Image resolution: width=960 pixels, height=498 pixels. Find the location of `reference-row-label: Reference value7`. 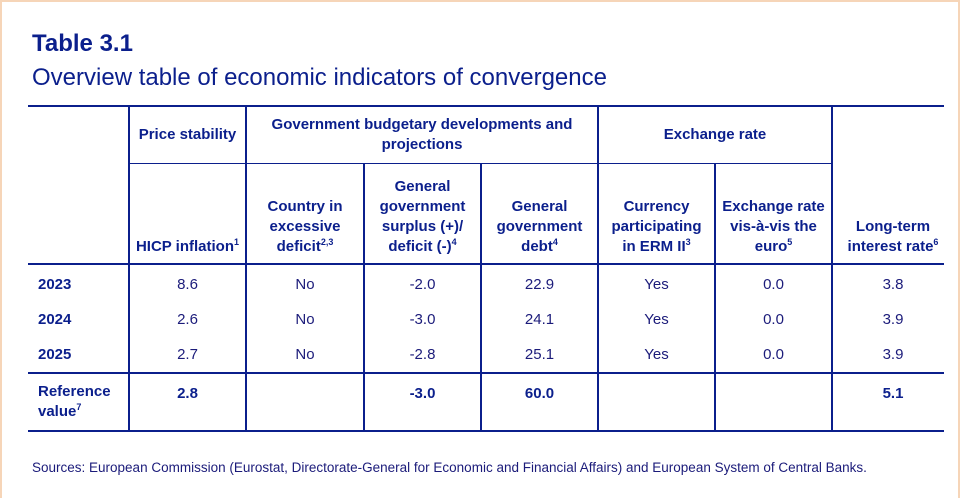

reference-row-label: Reference value7 is located at coordinates (74, 401).